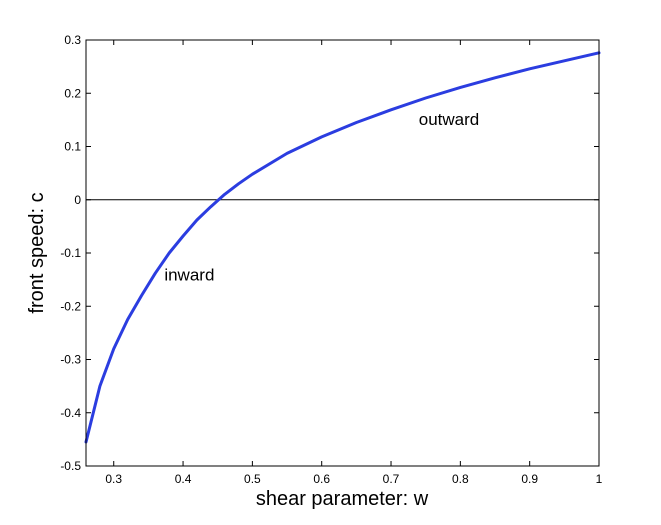 The height and width of the screenshot is (525, 661). What do you see at coordinates (72, 93) in the screenshot?
I see `y-tick-label: 0.2` at bounding box center [72, 93].